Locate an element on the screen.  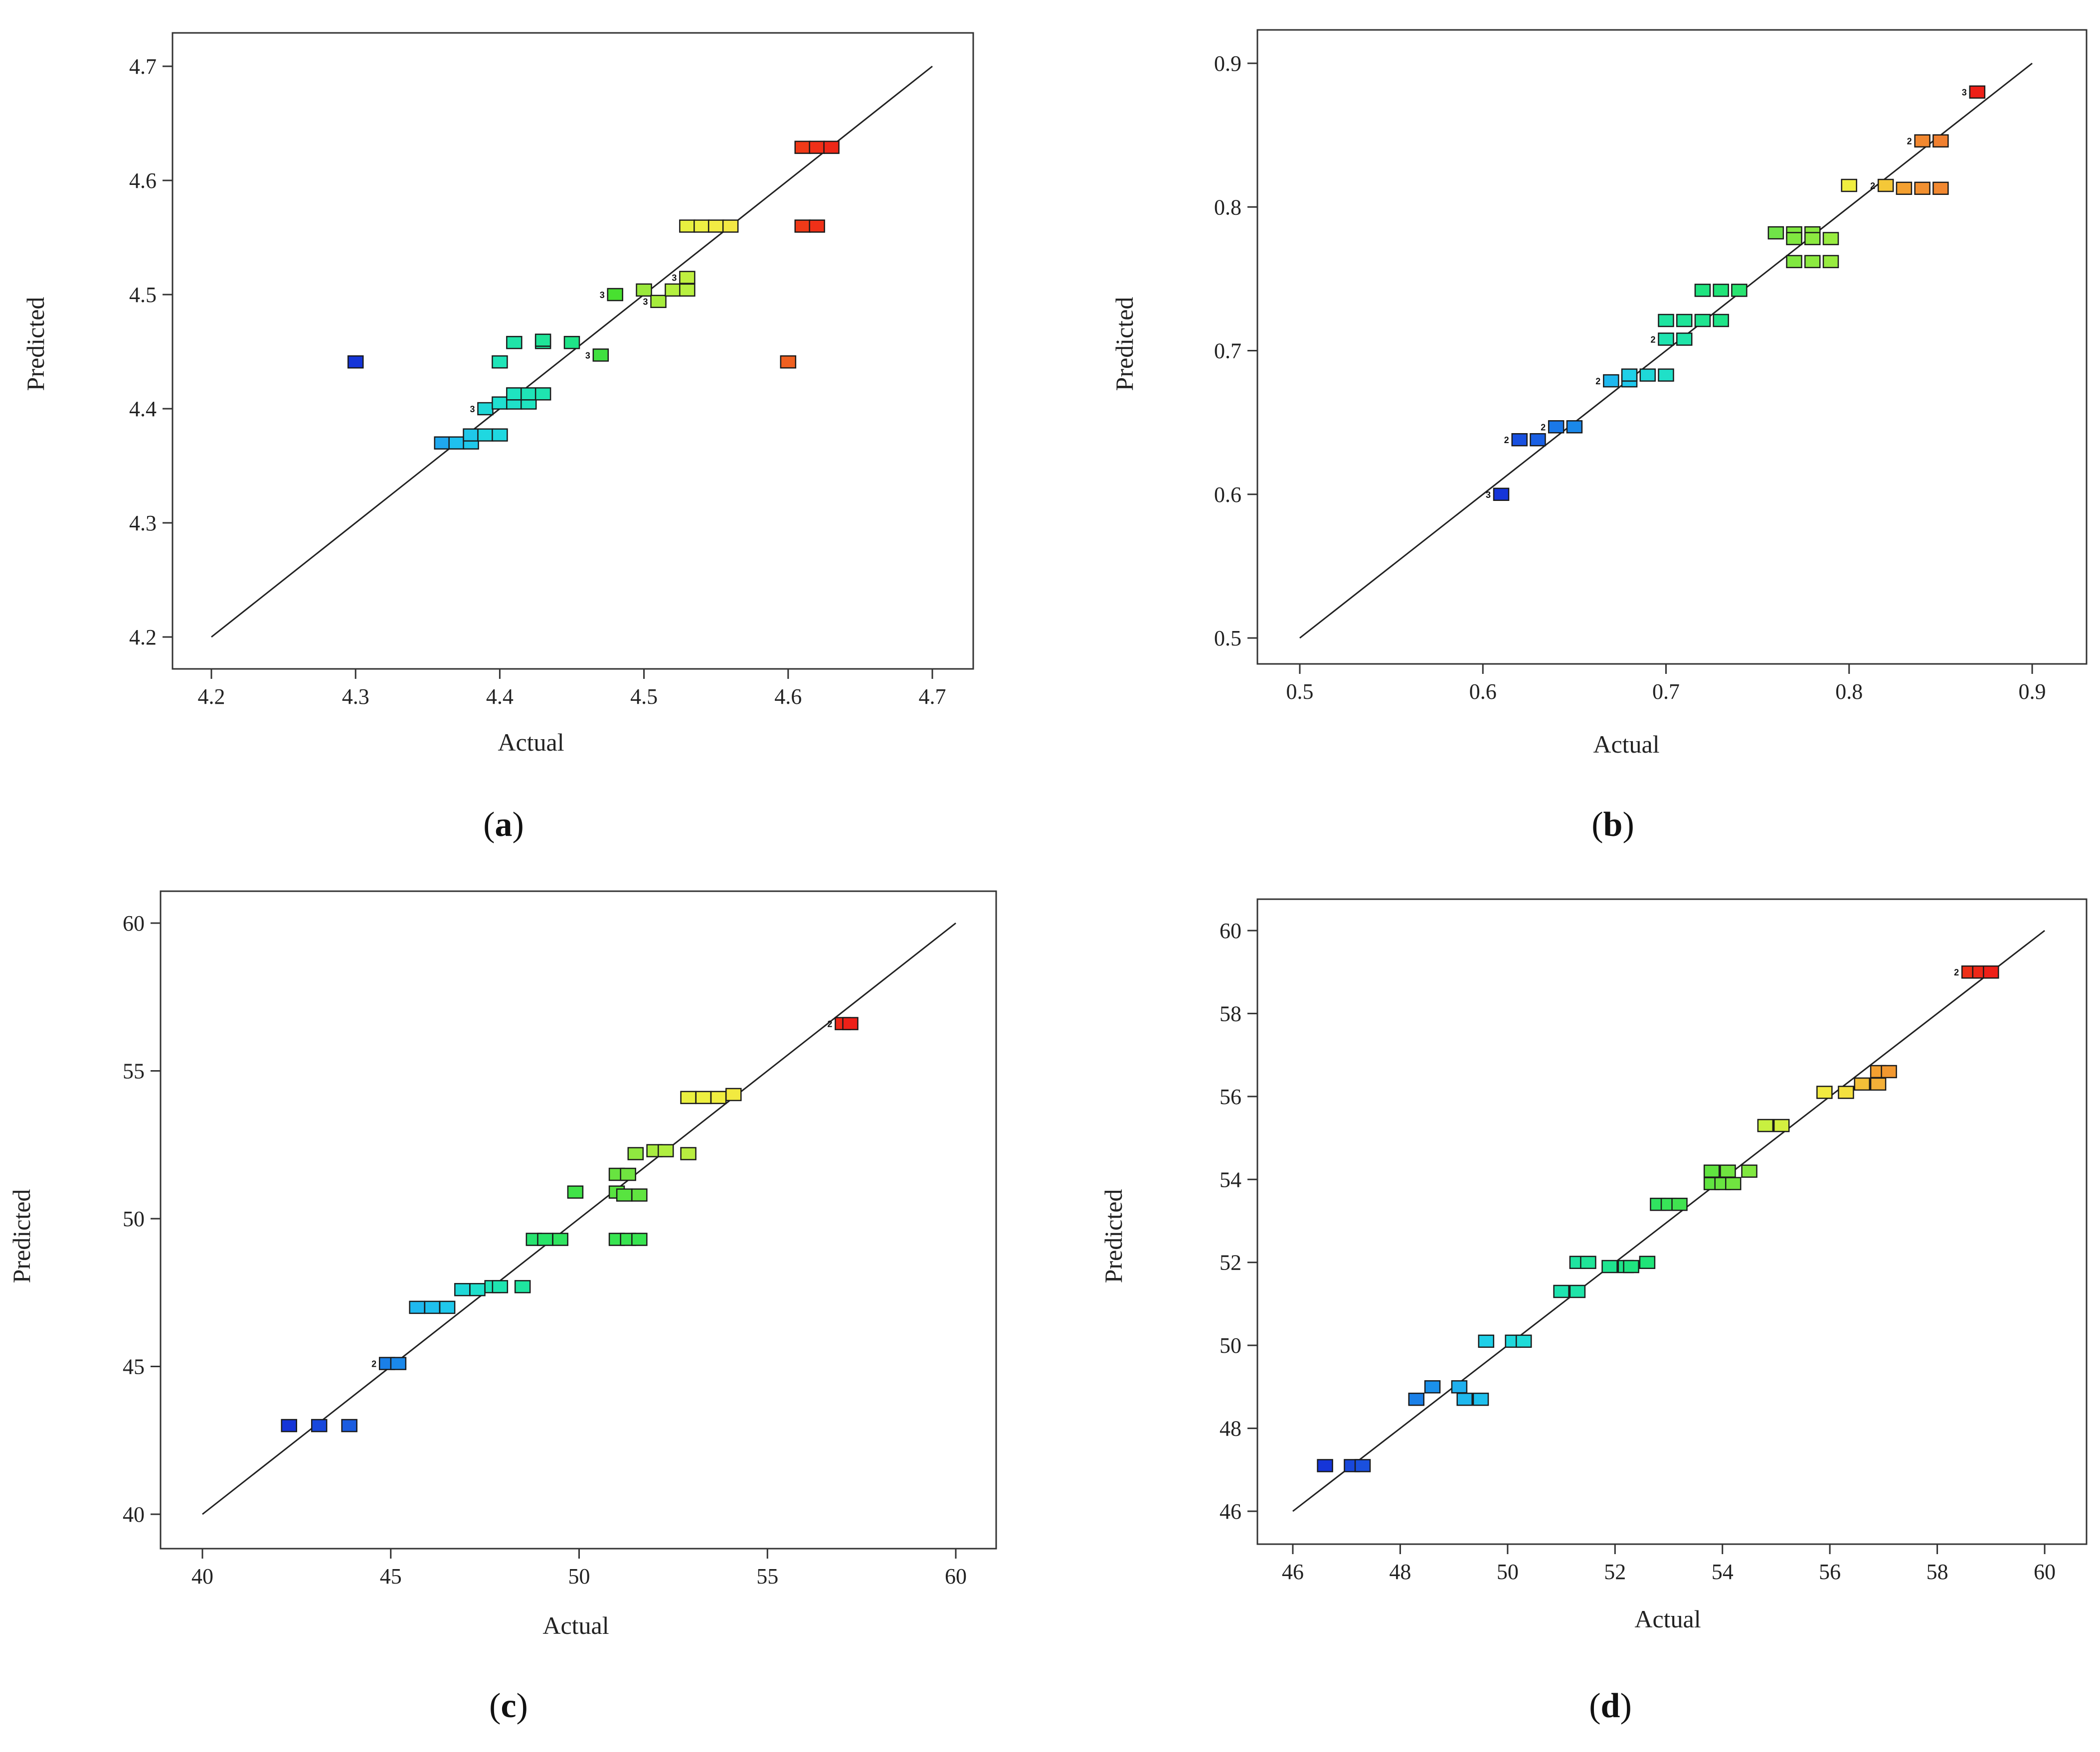
panel-letter: d is located at coordinates (1611, 1706).